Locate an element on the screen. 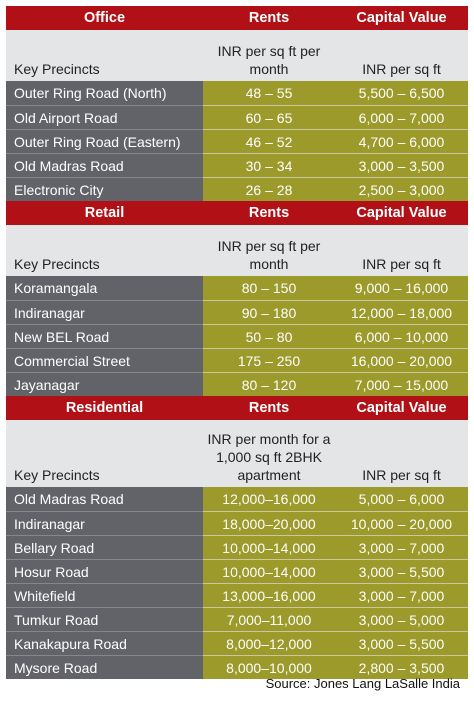 This screenshot has height=701, width=474. capital-value: 6,000 – 7,000 is located at coordinates (401, 117).